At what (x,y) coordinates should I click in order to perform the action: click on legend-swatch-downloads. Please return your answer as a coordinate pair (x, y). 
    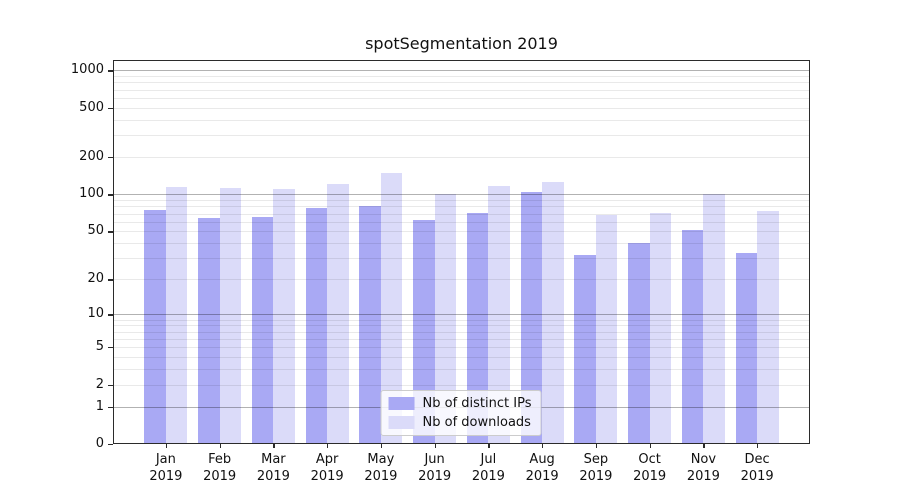
    Looking at the image, I should click on (401, 422).